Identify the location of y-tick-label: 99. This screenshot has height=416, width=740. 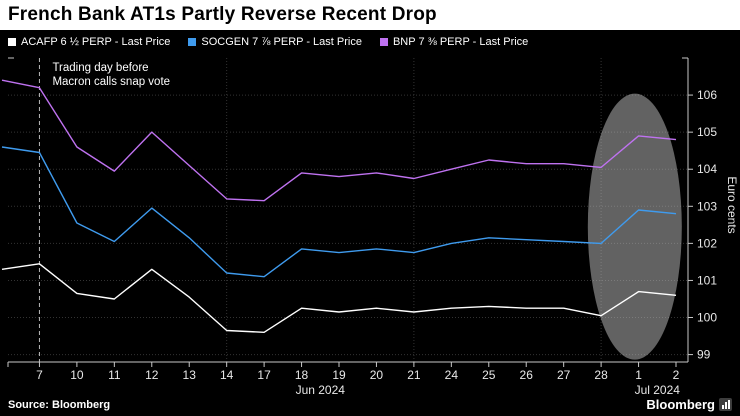
(704, 355).